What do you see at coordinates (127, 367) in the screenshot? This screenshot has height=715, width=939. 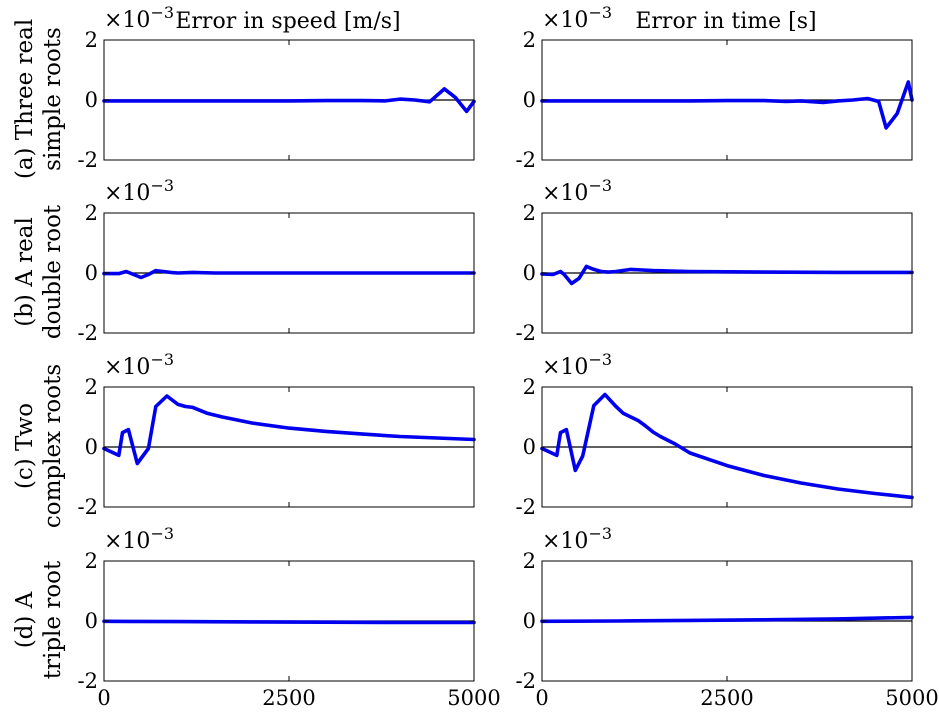 I see `y-exponent-base-r2c0: ×10` at bounding box center [127, 367].